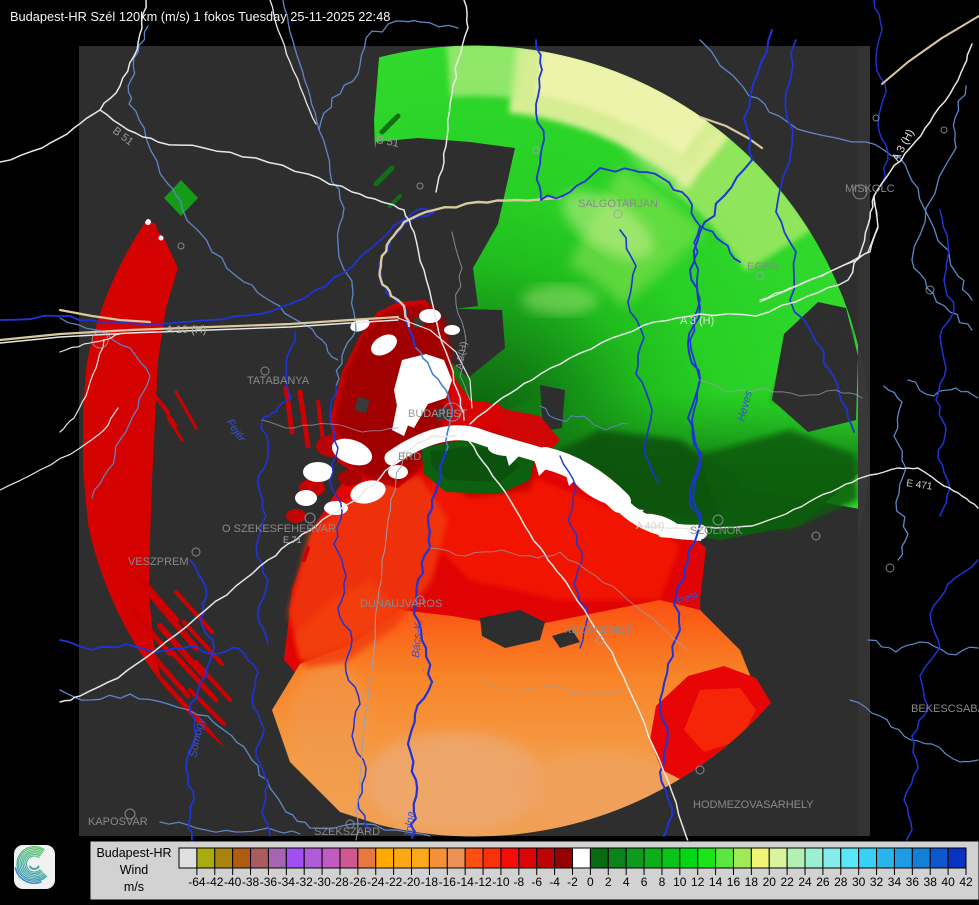 This screenshot has height=905, width=979. What do you see at coordinates (358, 882) in the screenshot?
I see `svg-text: -26` at bounding box center [358, 882].